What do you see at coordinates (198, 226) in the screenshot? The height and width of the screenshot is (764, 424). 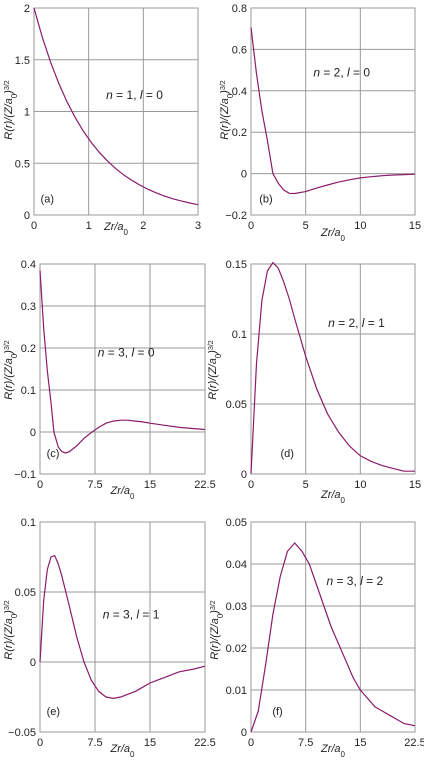 I see `x-tick-label: 3` at bounding box center [198, 226].